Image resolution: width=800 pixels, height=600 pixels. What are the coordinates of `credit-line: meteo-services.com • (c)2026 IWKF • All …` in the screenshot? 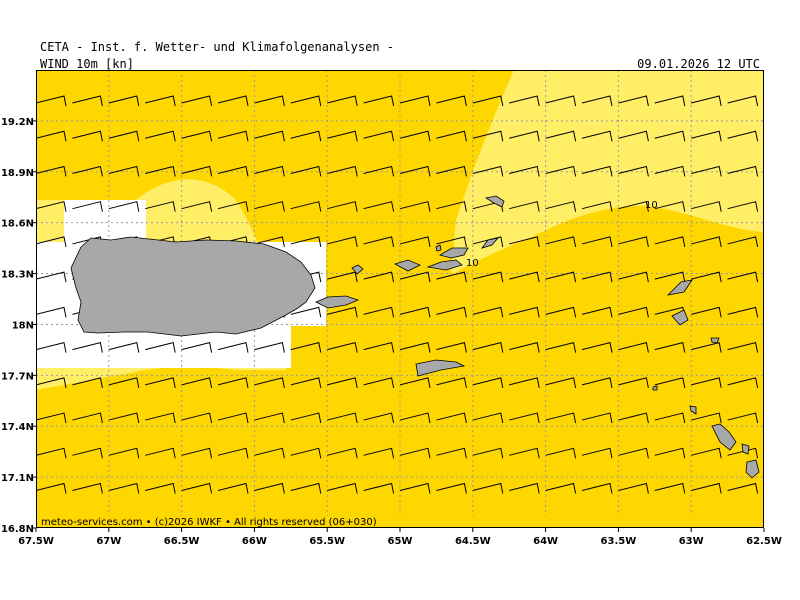 It's located at (209, 522).